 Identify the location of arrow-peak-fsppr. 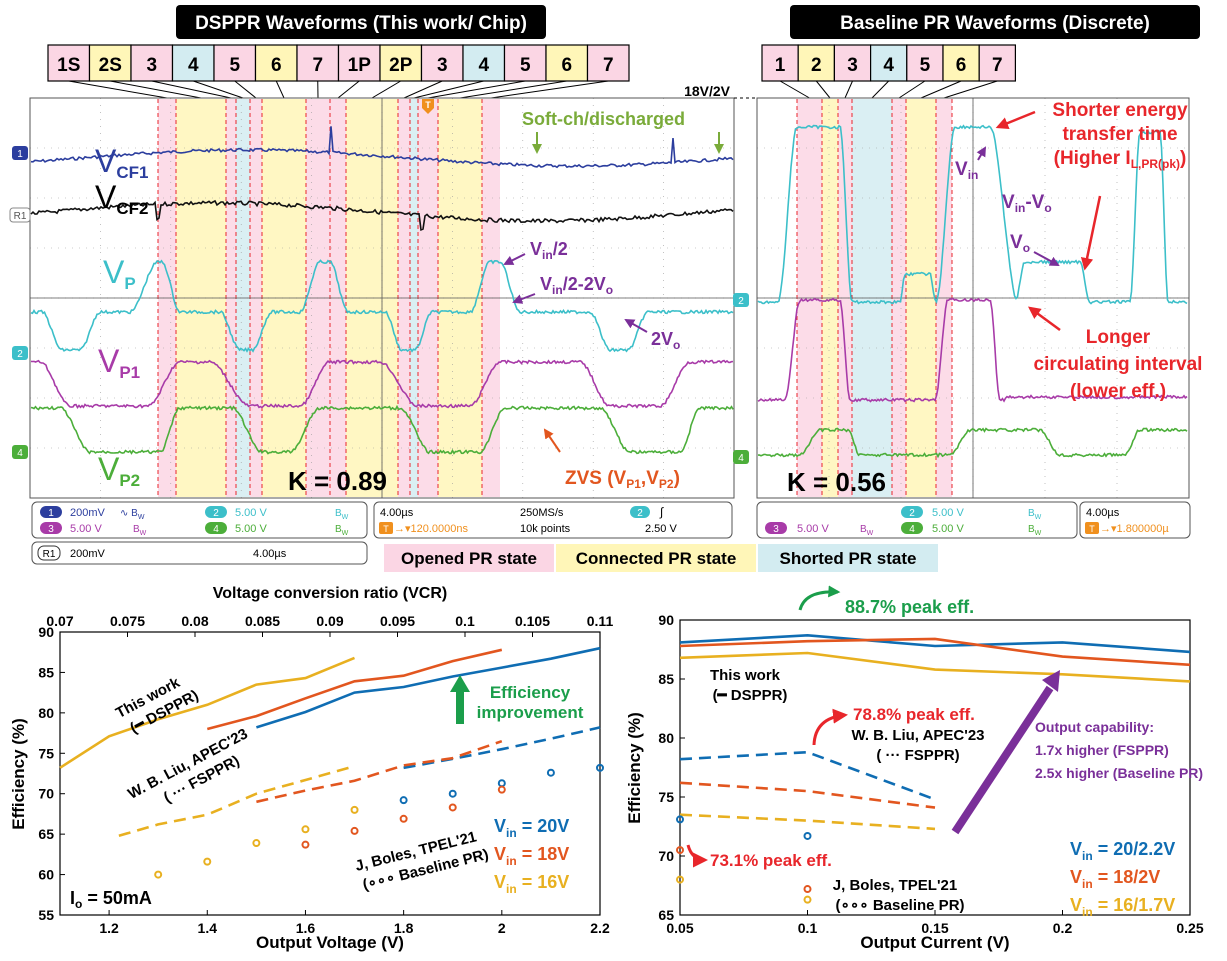
(830, 727).